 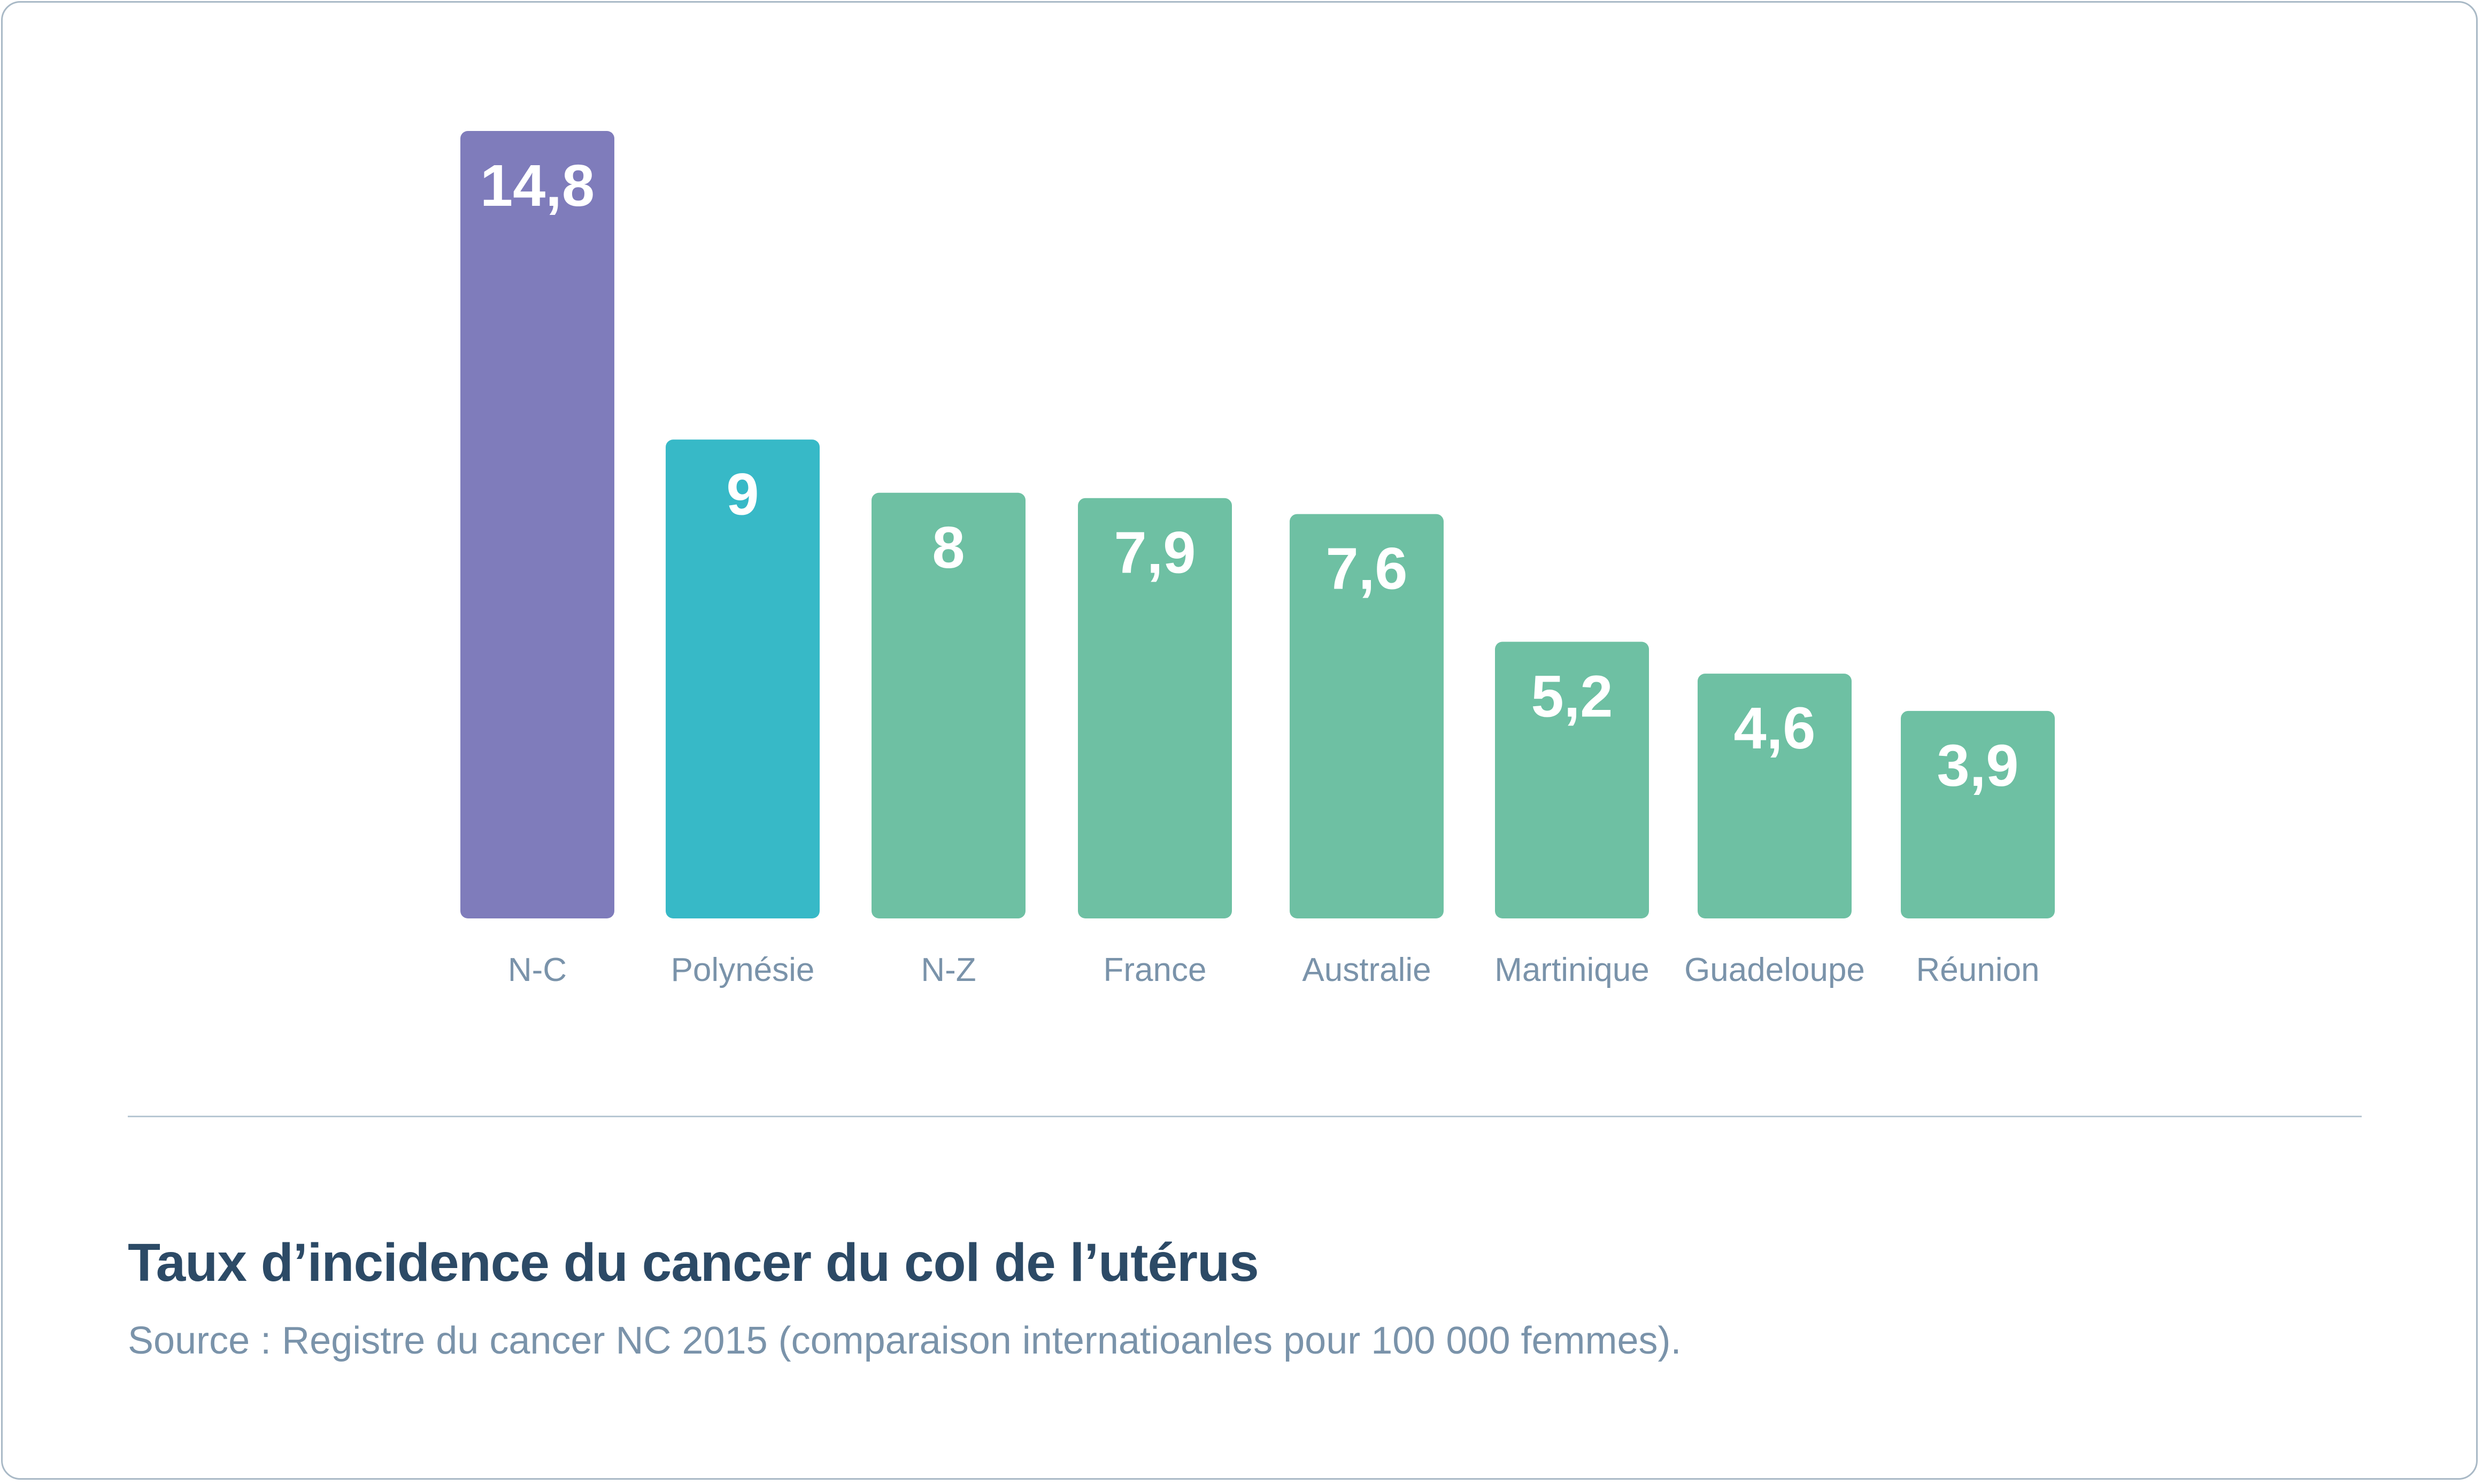 What do you see at coordinates (1155, 970) in the screenshot?
I see `category-label: France` at bounding box center [1155, 970].